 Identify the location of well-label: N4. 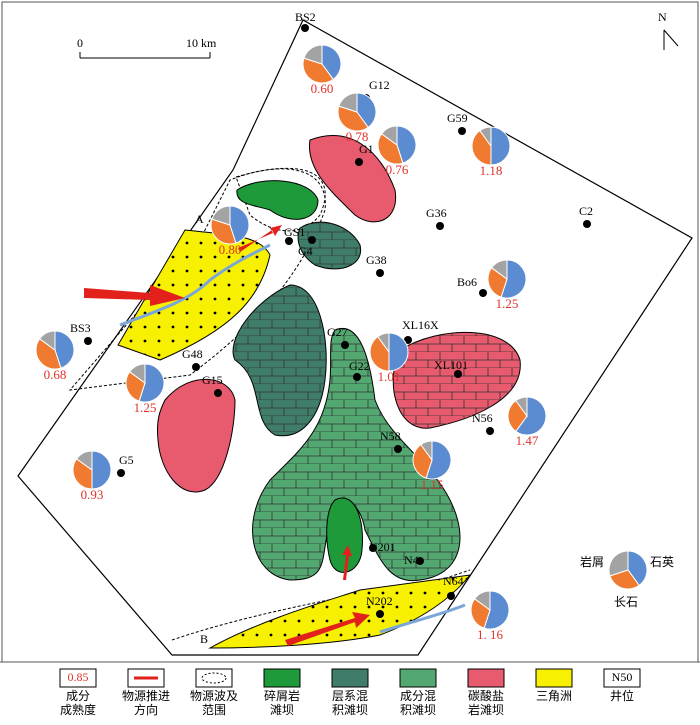
(411, 560).